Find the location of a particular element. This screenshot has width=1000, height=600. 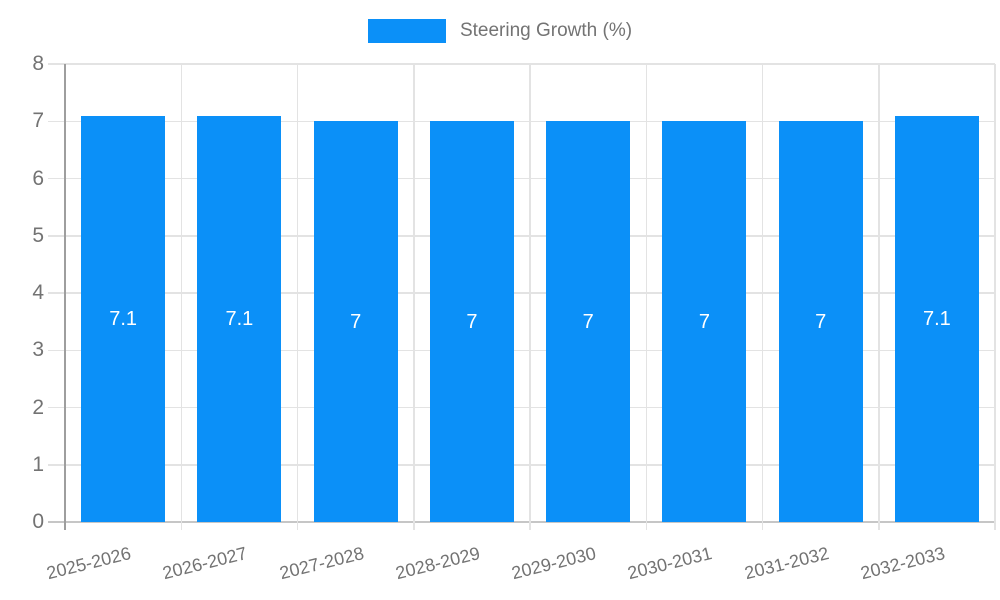

y-axis-label: 8 is located at coordinates (38, 63).